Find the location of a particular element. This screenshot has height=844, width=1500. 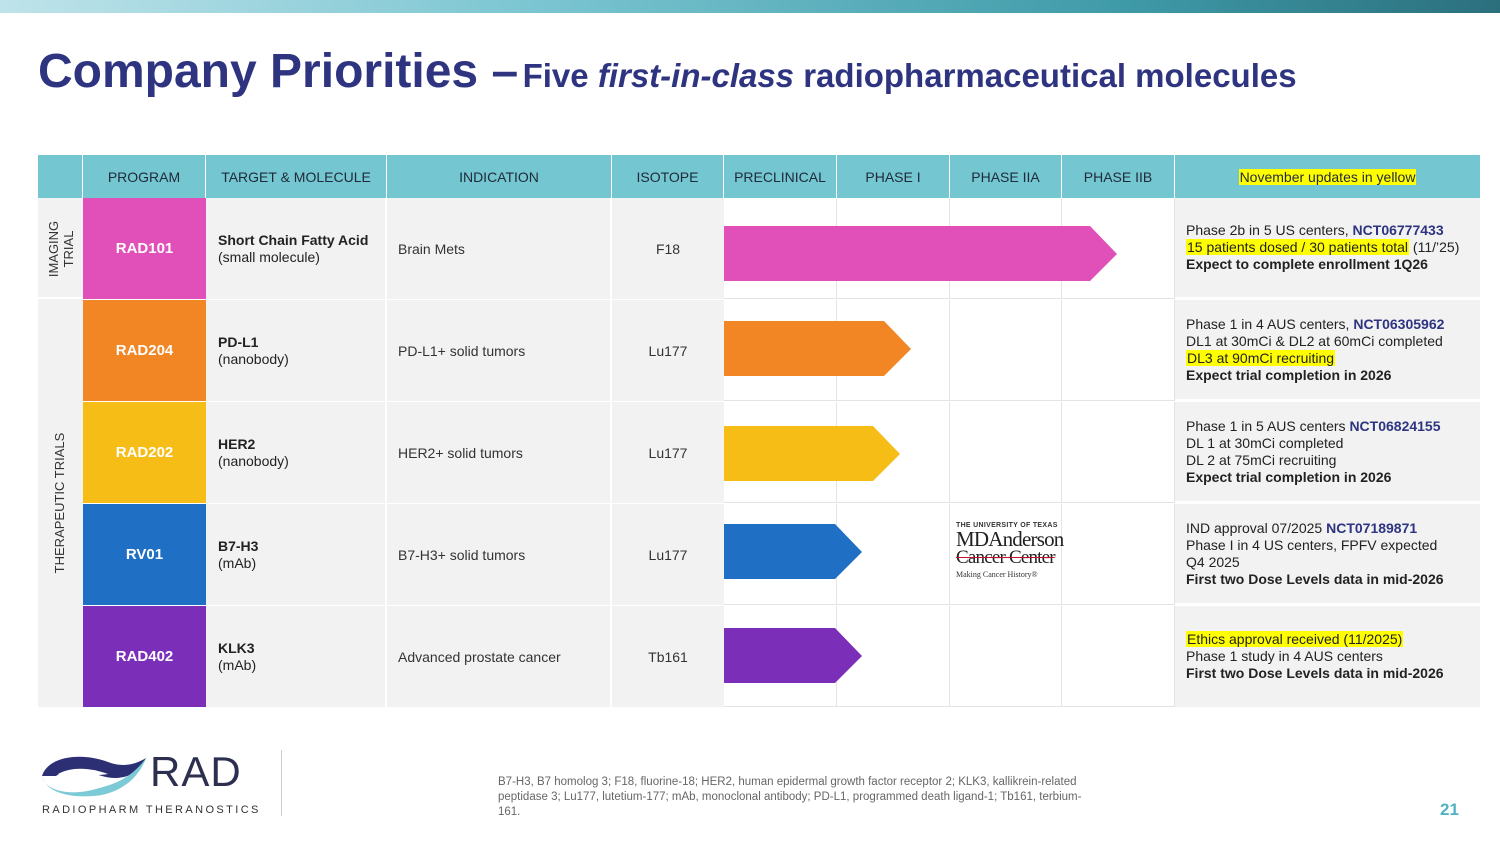

nct-id: NCT06777433 is located at coordinates (1398, 230).